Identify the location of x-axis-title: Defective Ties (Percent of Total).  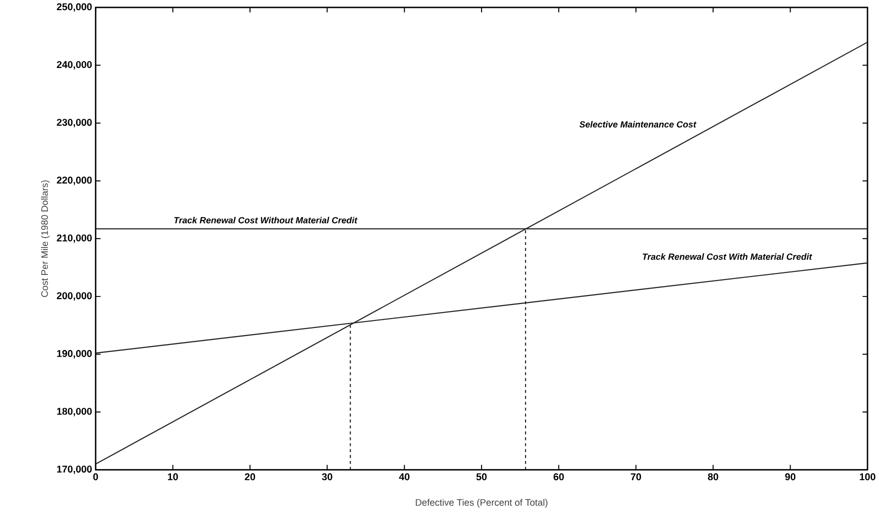
(482, 503).